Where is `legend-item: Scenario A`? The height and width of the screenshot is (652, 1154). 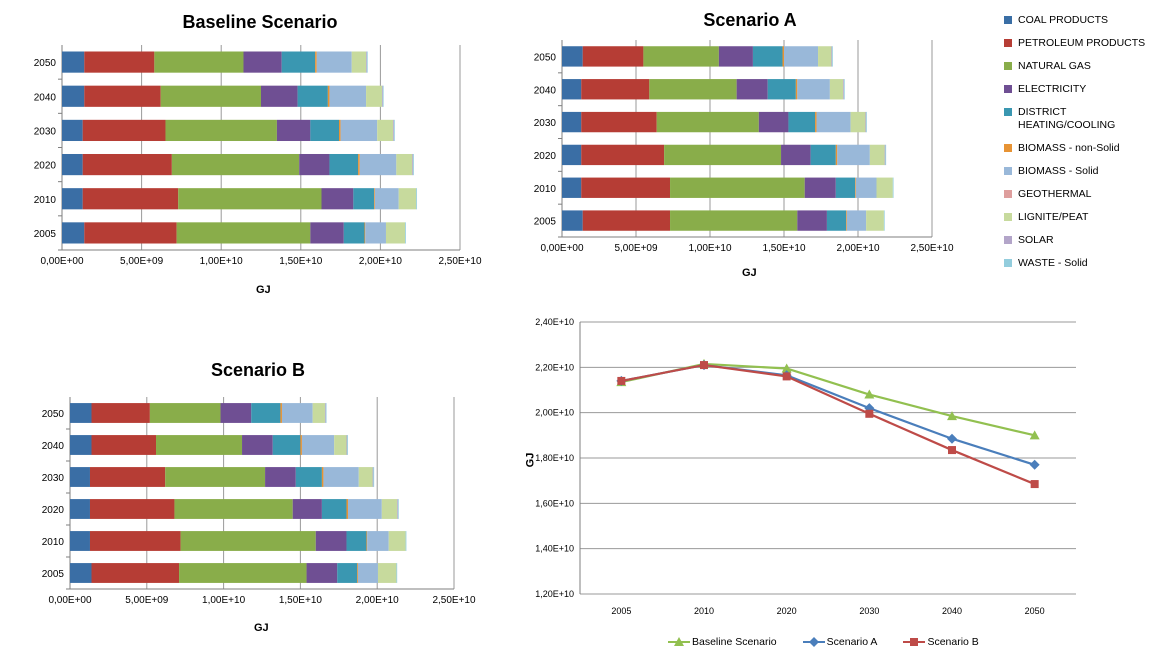
legend-item: Scenario A is located at coordinates (840, 642).